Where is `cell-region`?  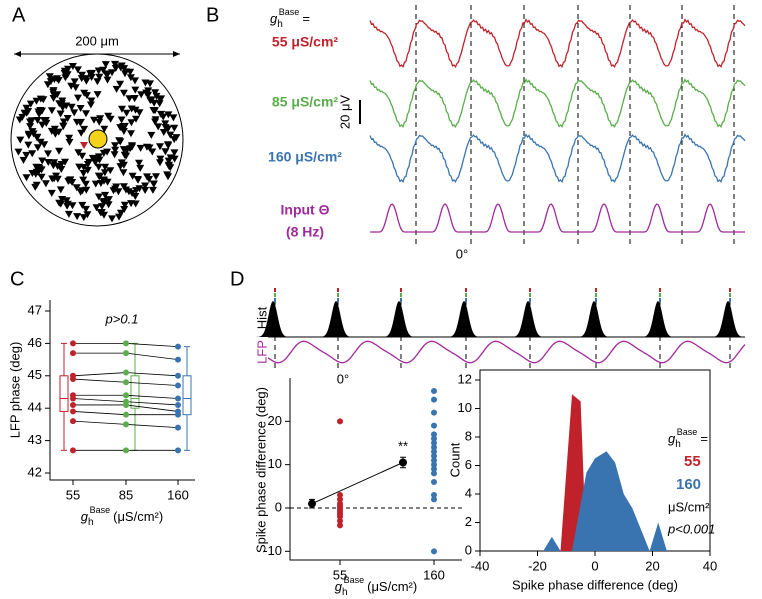
cell-region is located at coordinates (97, 140).